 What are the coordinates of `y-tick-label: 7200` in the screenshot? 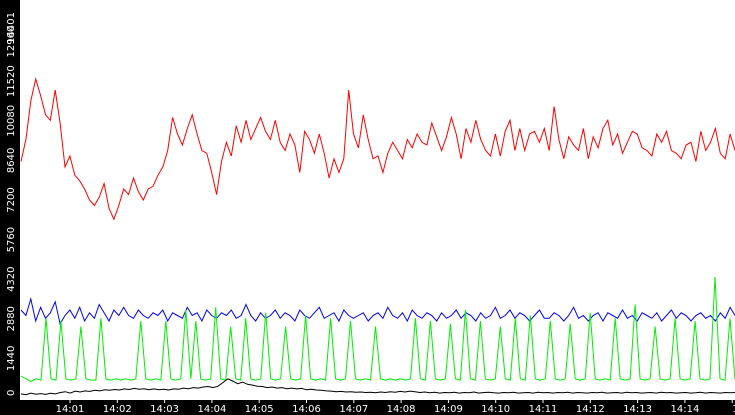 It's located at (11, 199).